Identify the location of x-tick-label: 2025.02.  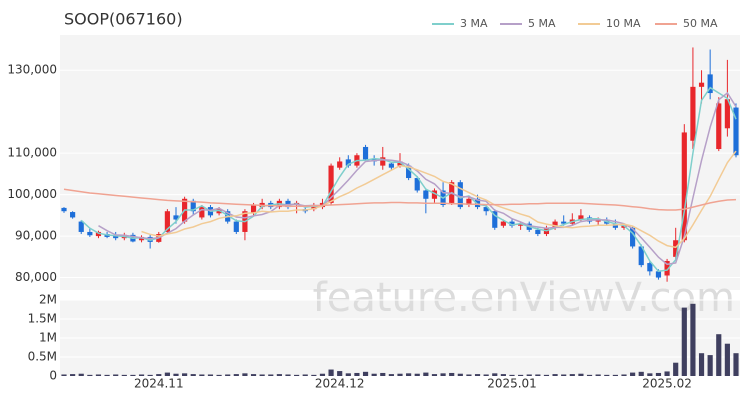
(667, 384).